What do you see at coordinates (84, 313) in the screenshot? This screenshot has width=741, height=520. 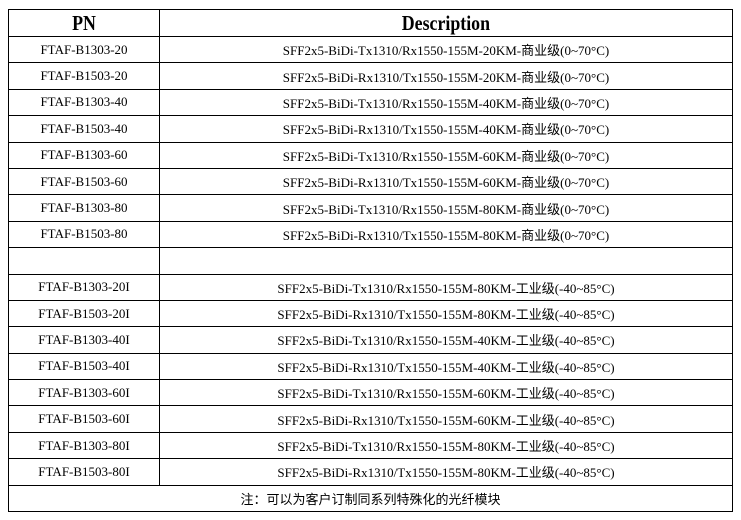 I see `pn-cell: FTAF-B1503-20I` at bounding box center [84, 313].